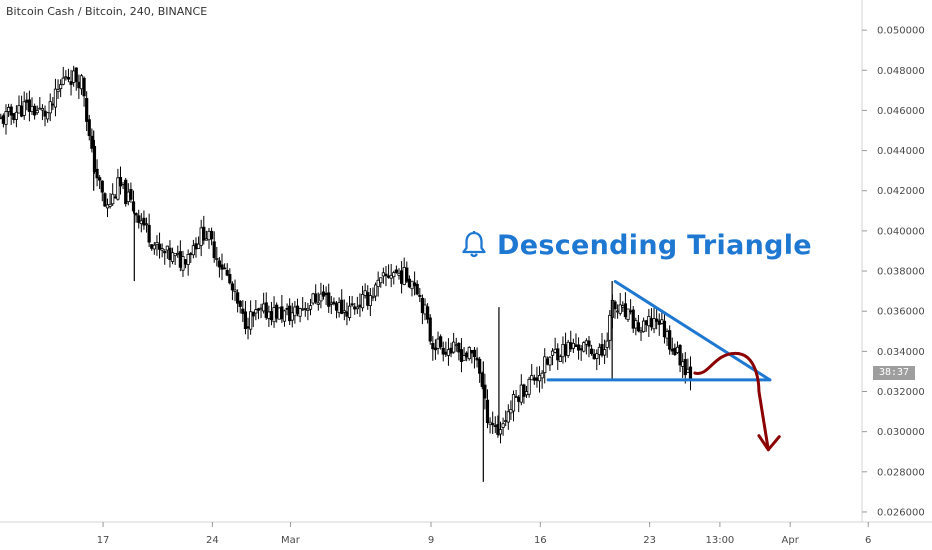 This screenshot has height=550, width=932. I want to click on y-tick-label: 0.030000, so click(901, 432).